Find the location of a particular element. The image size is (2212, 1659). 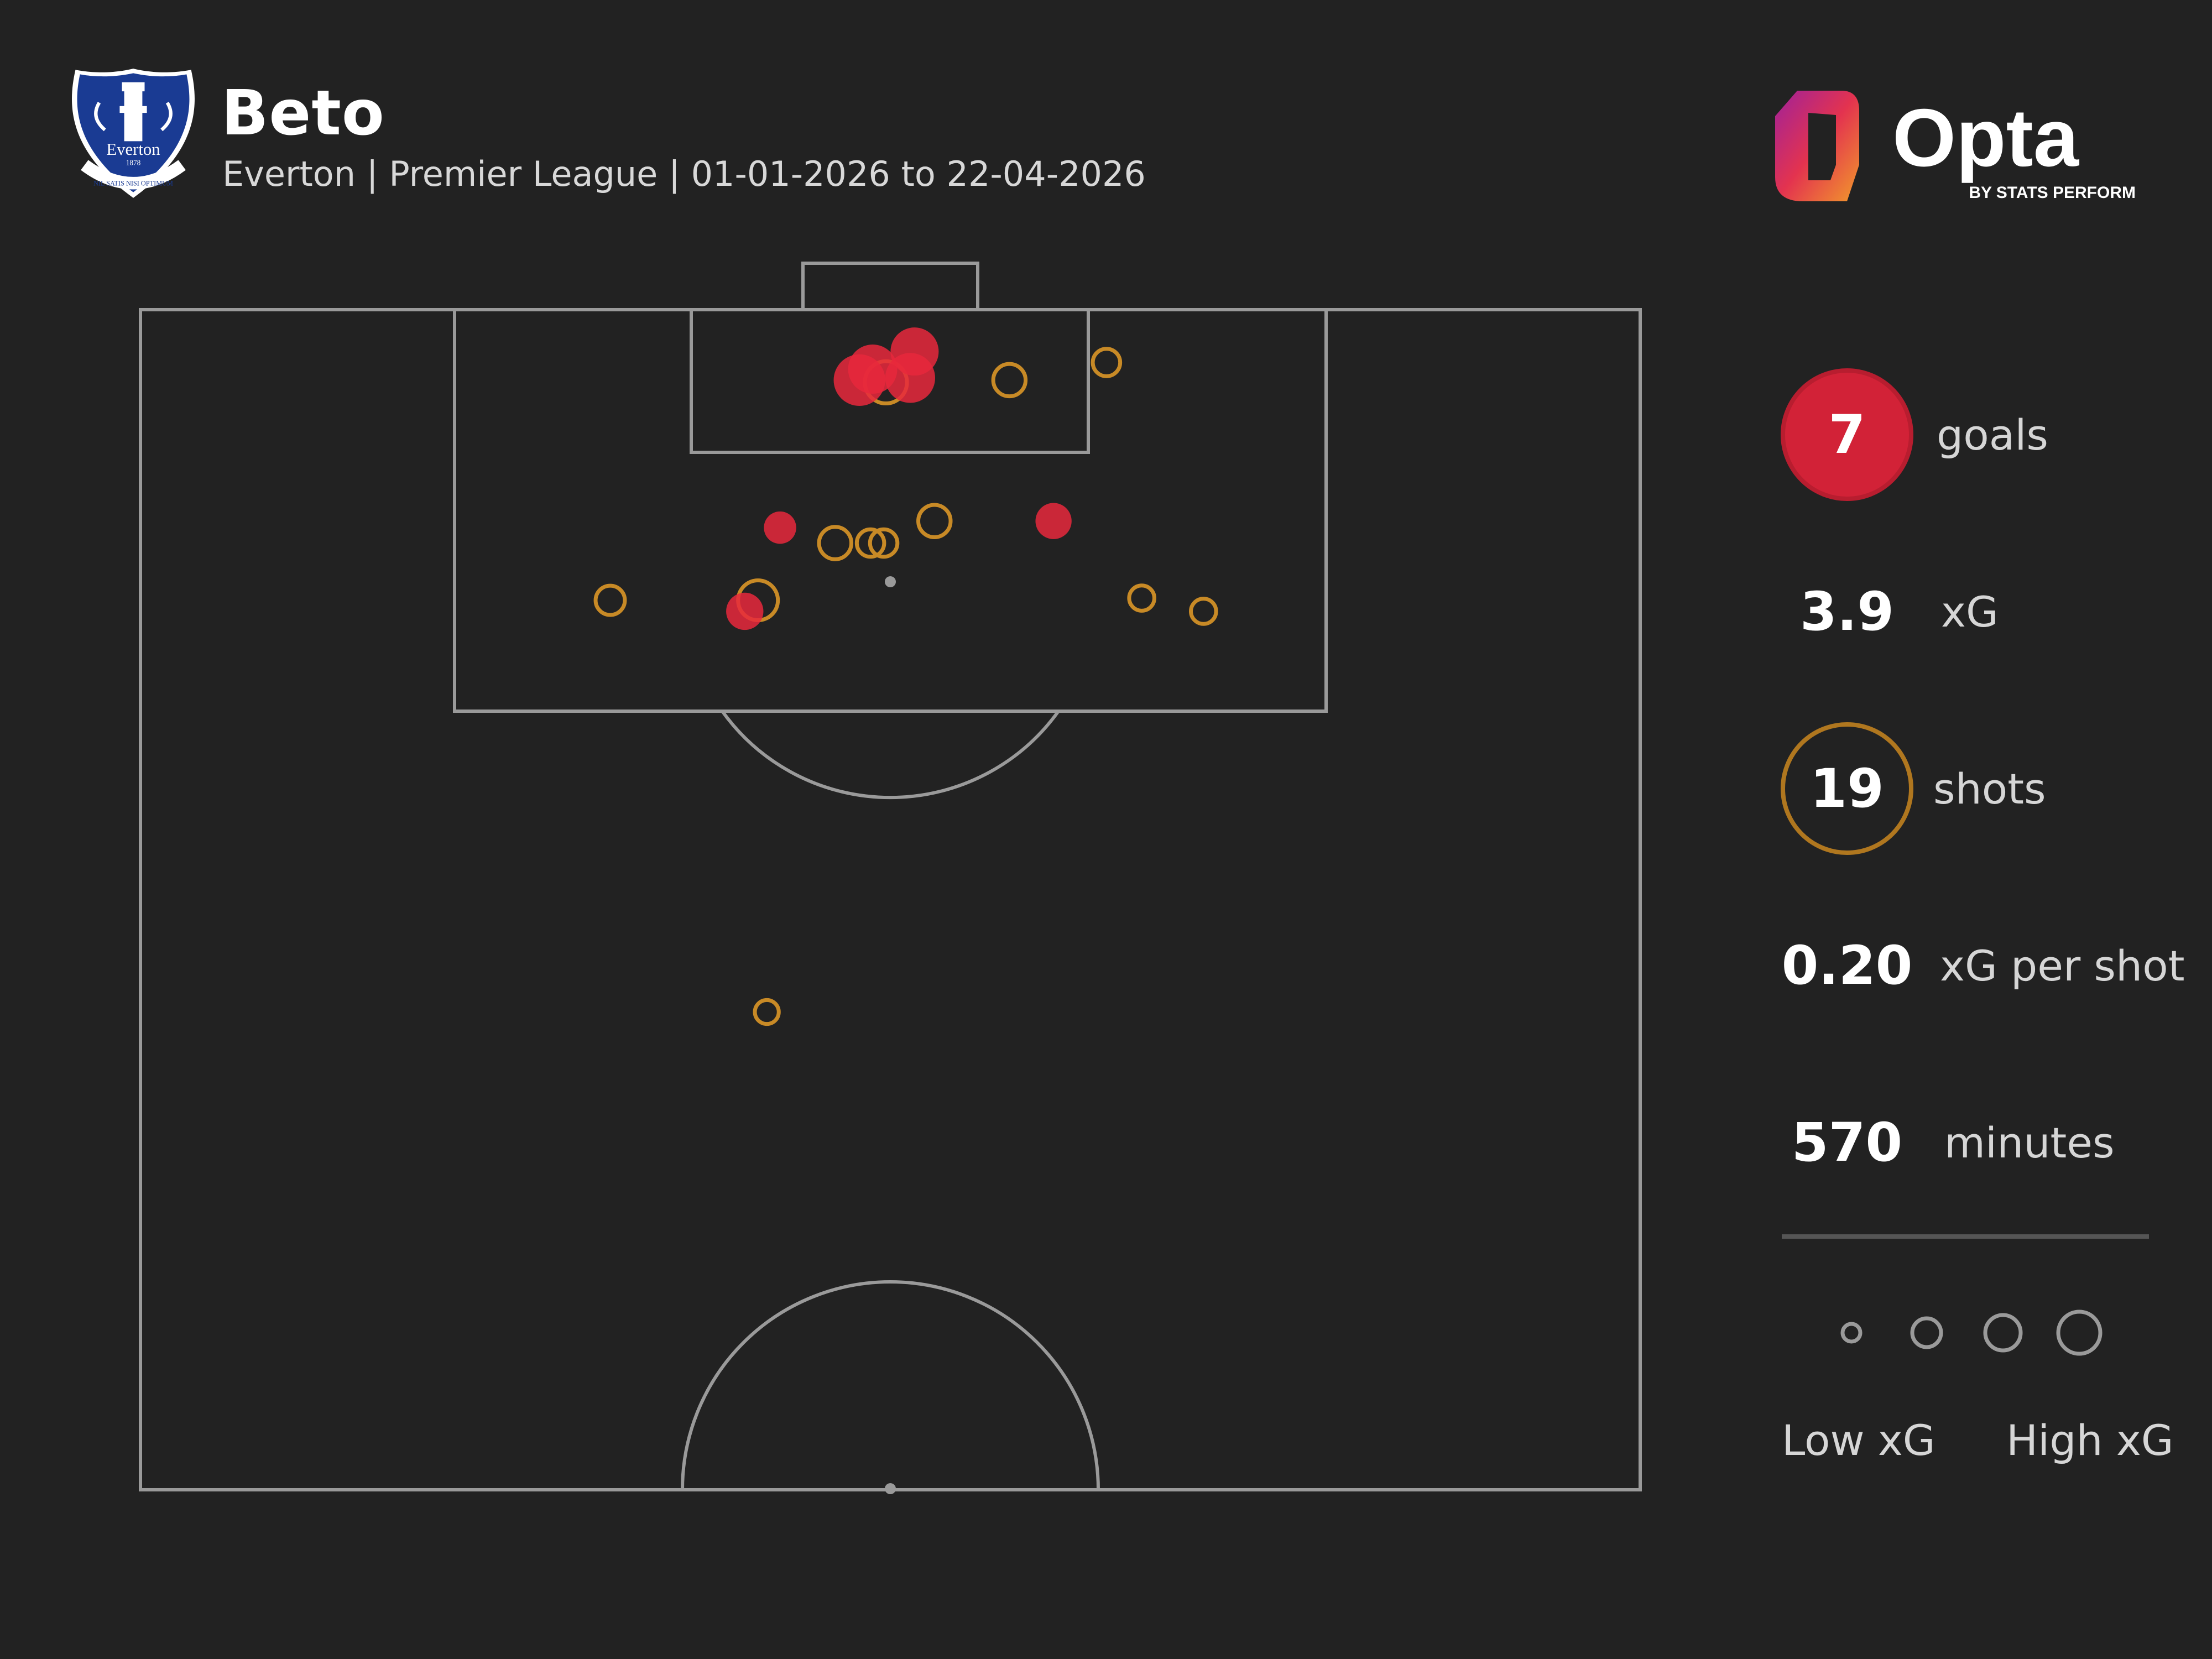

goals-label: goals is located at coordinates (1993, 435).